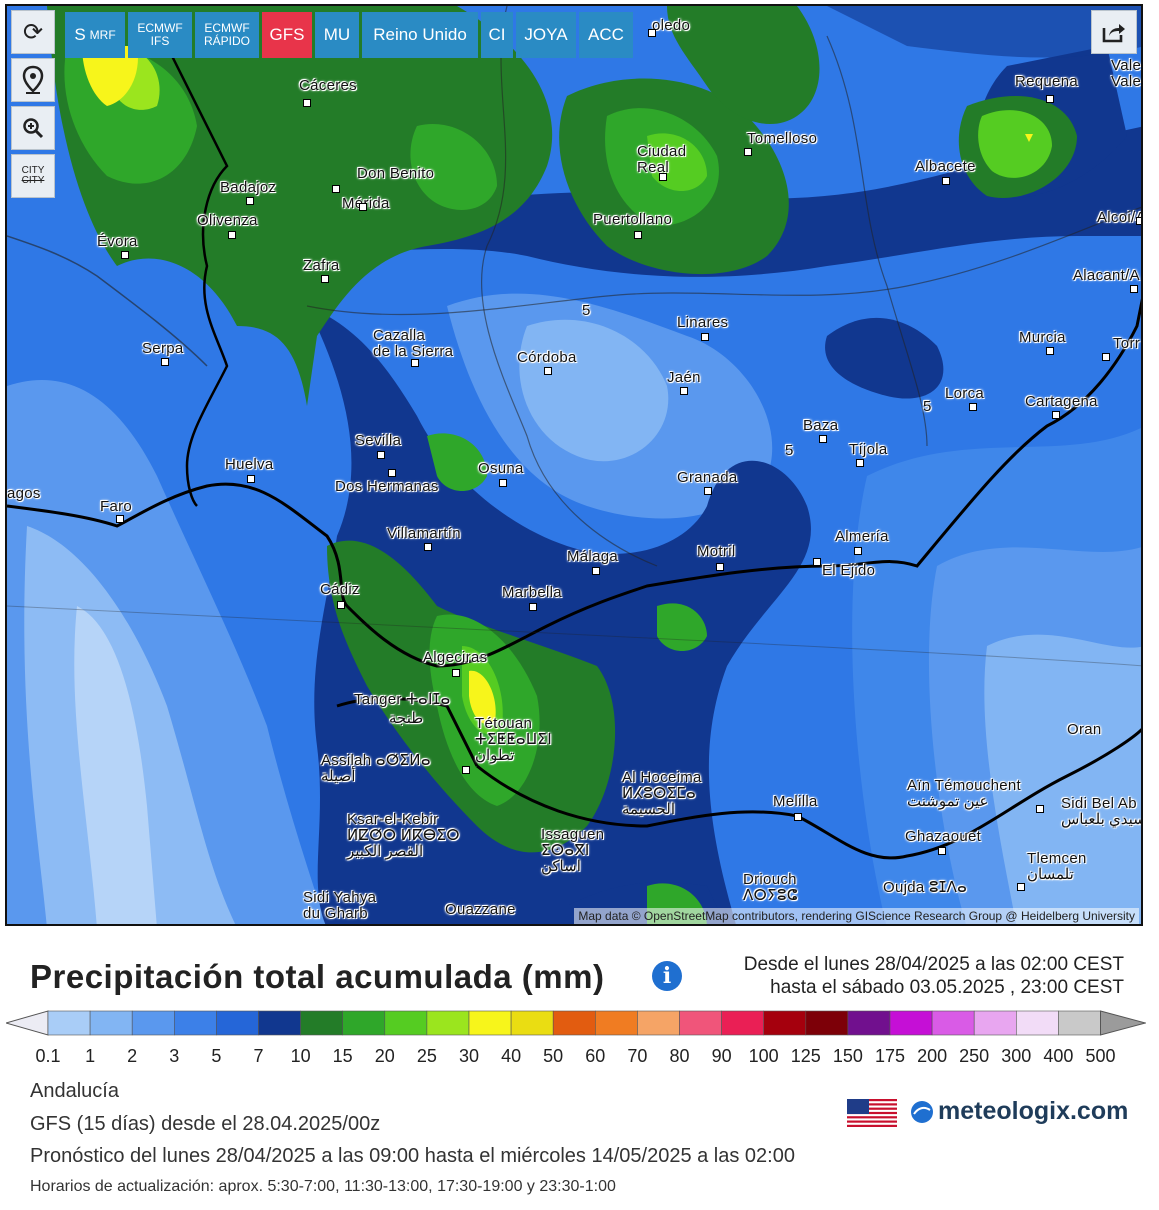 The image size is (1159, 1210). I want to click on city-label: Requena, so click(1046, 81).